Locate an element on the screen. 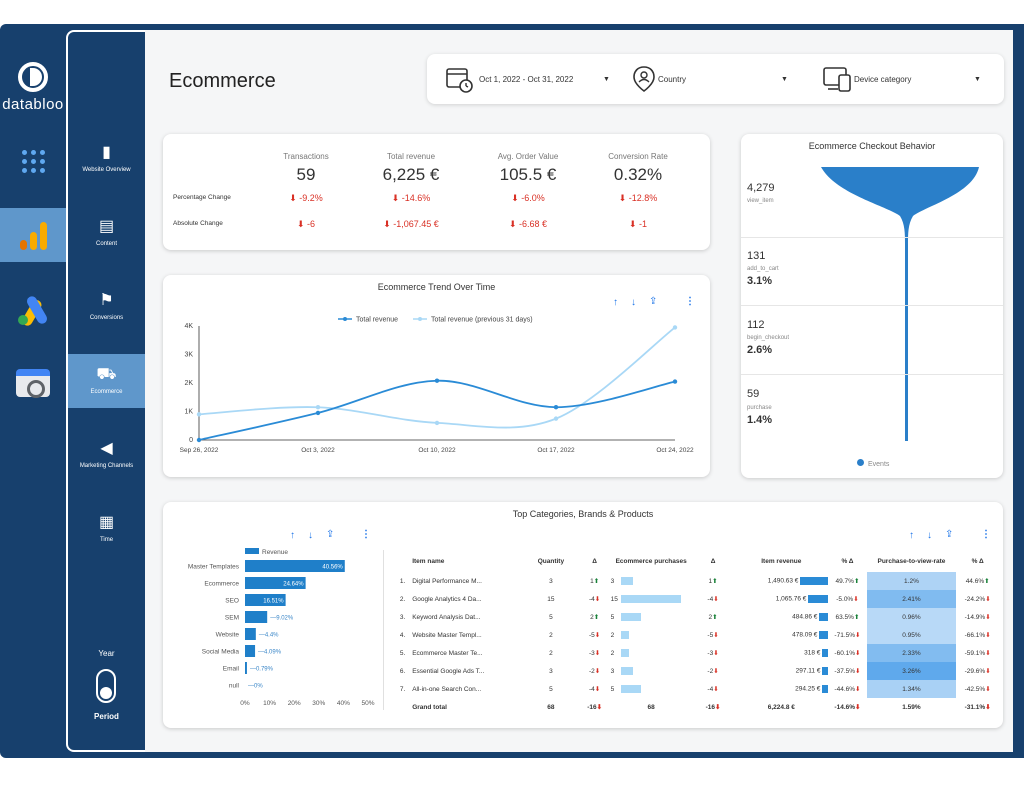  rail-google-analytics is located at coordinates (33, 235).